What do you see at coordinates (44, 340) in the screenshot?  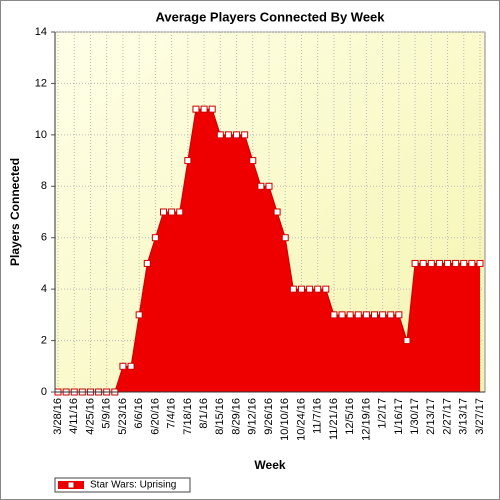 I see `y-tick-label: 2` at bounding box center [44, 340].